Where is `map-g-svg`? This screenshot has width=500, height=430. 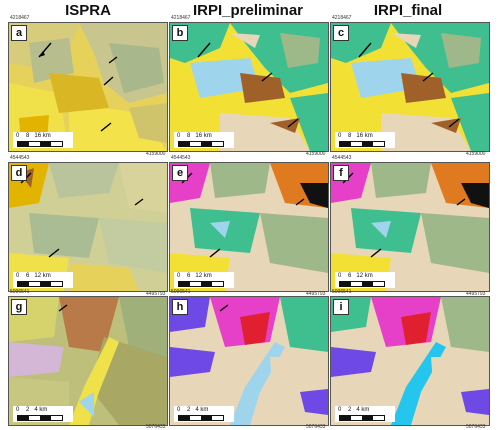
map-g-svg is located at coordinates (88, 361).